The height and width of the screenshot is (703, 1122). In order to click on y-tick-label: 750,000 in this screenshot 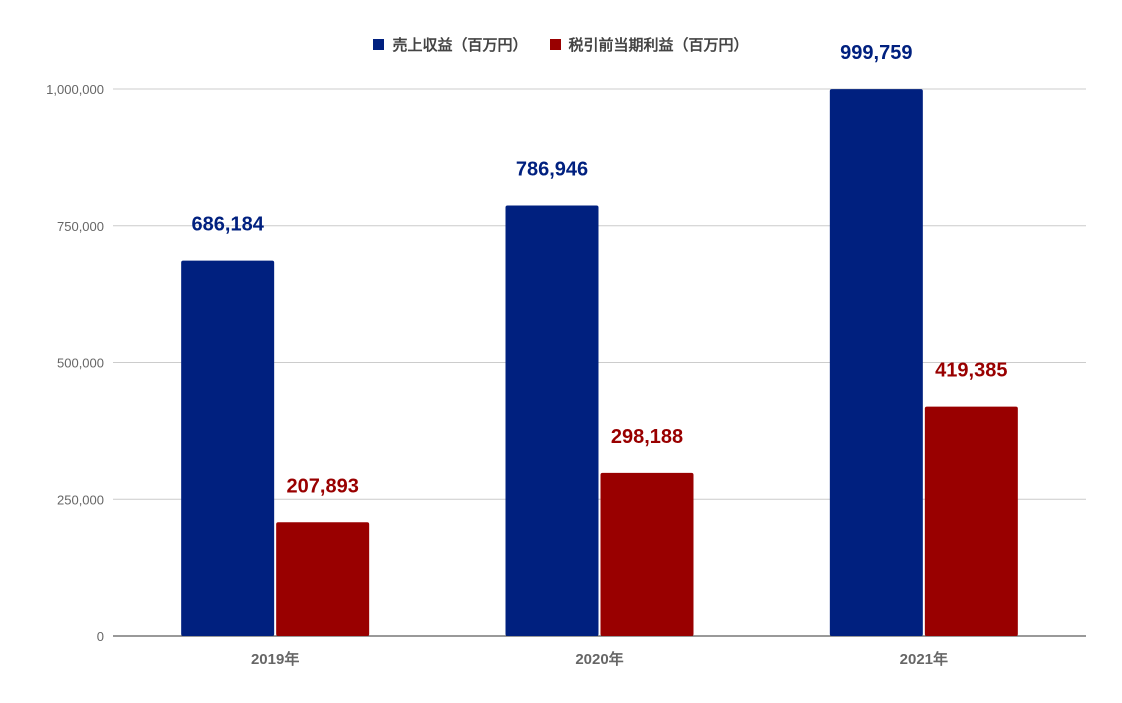, I will do `click(80, 226)`.